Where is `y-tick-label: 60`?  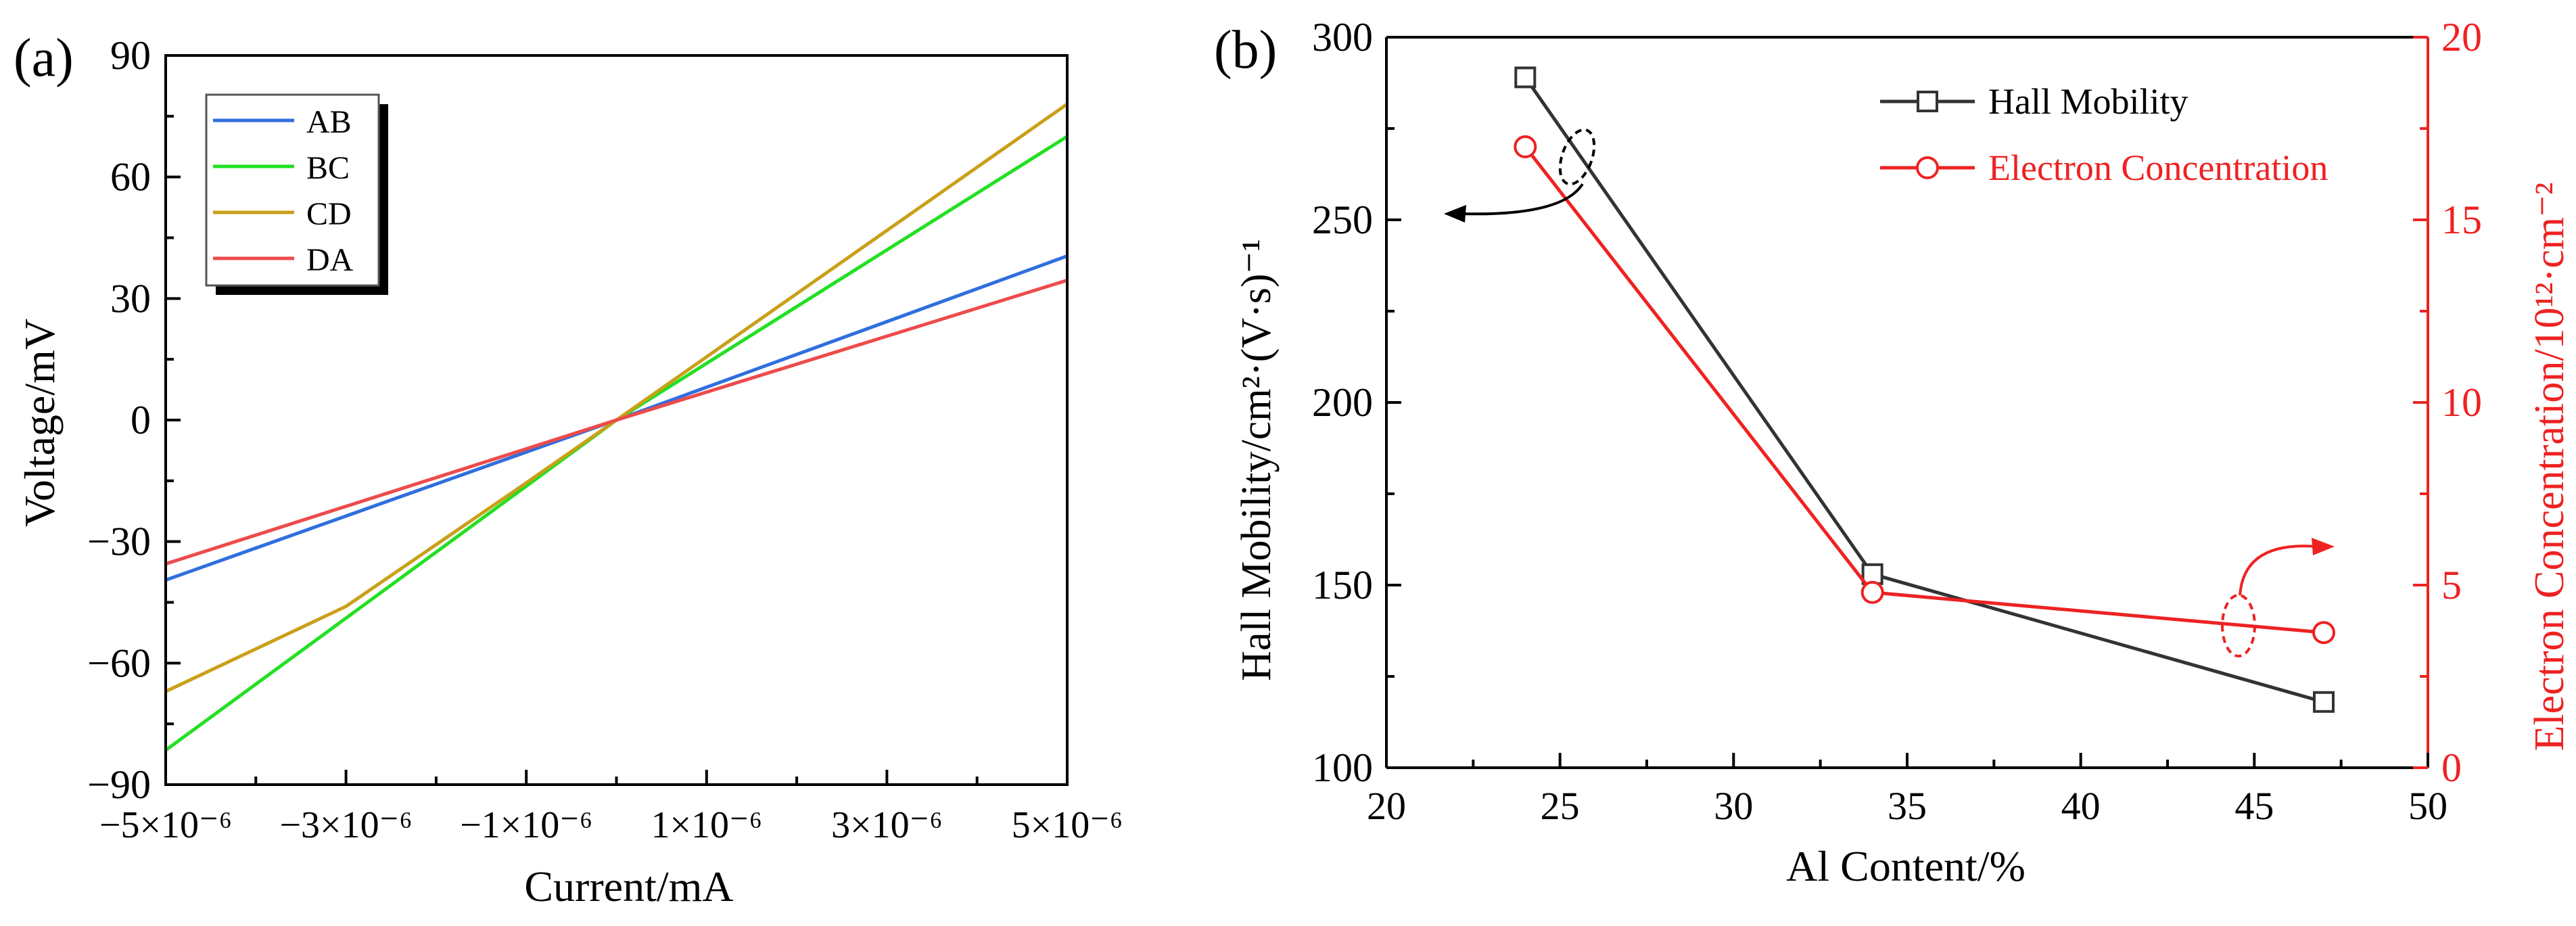
y-tick-label: 60 is located at coordinates (130, 177).